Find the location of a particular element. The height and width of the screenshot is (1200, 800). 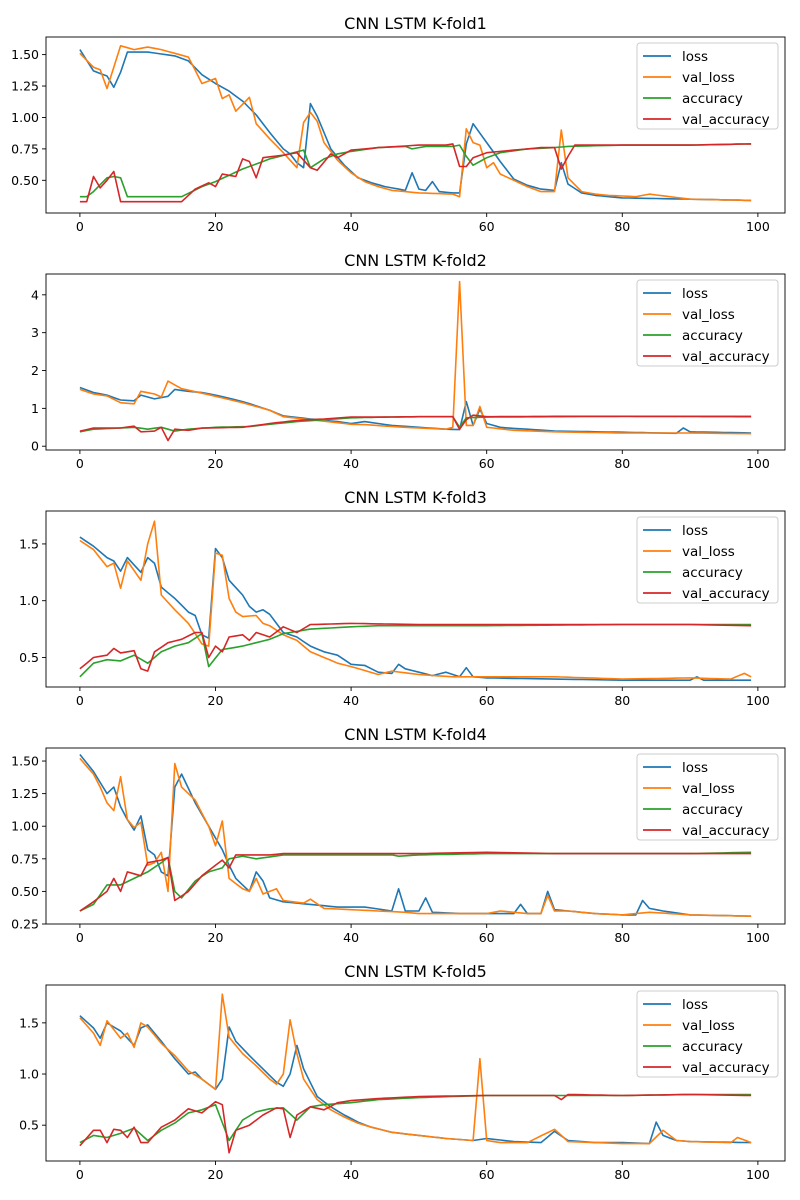

chart-title: CNN LSTM K-fold4 is located at coordinates (415, 734).